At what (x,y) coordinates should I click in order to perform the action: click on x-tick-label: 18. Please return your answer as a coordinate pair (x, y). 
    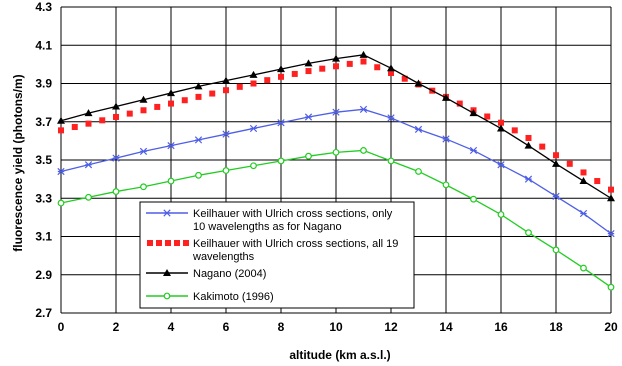
    Looking at the image, I should click on (556, 327).